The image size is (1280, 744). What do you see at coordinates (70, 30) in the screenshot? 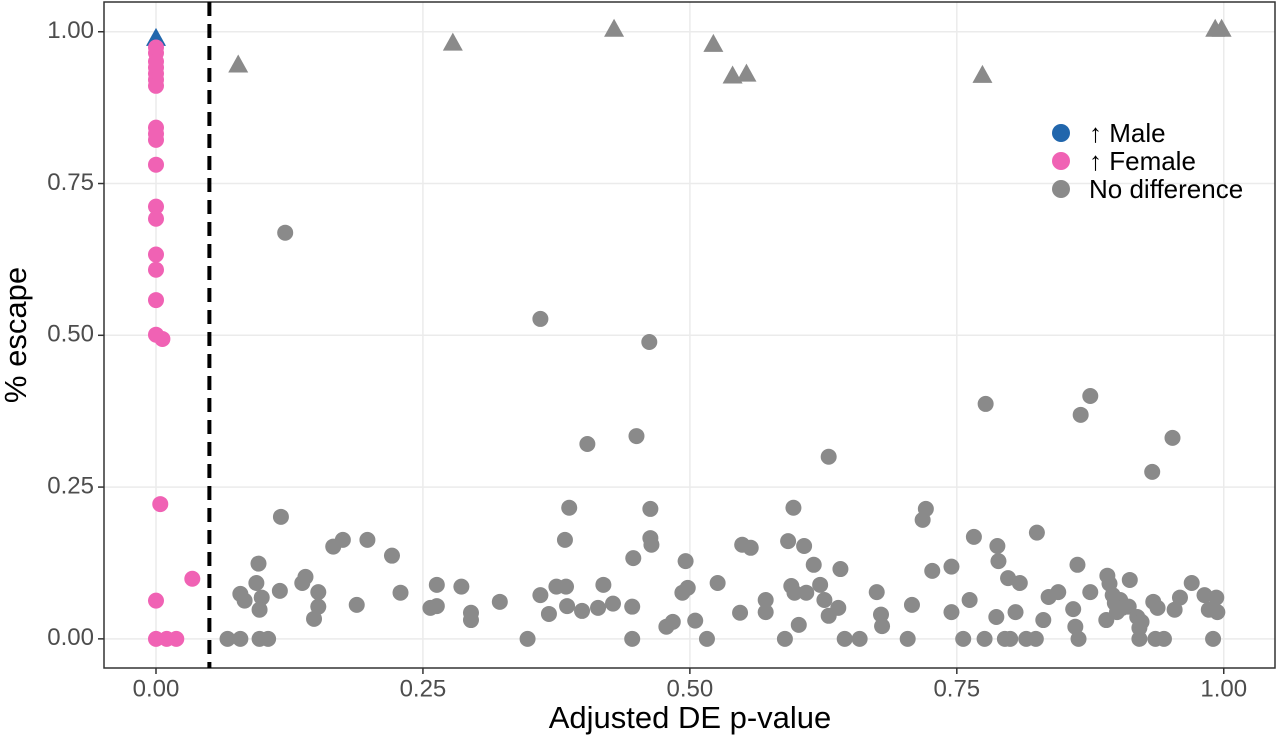
I see `y-tick-label: 1.00` at bounding box center [70, 30].